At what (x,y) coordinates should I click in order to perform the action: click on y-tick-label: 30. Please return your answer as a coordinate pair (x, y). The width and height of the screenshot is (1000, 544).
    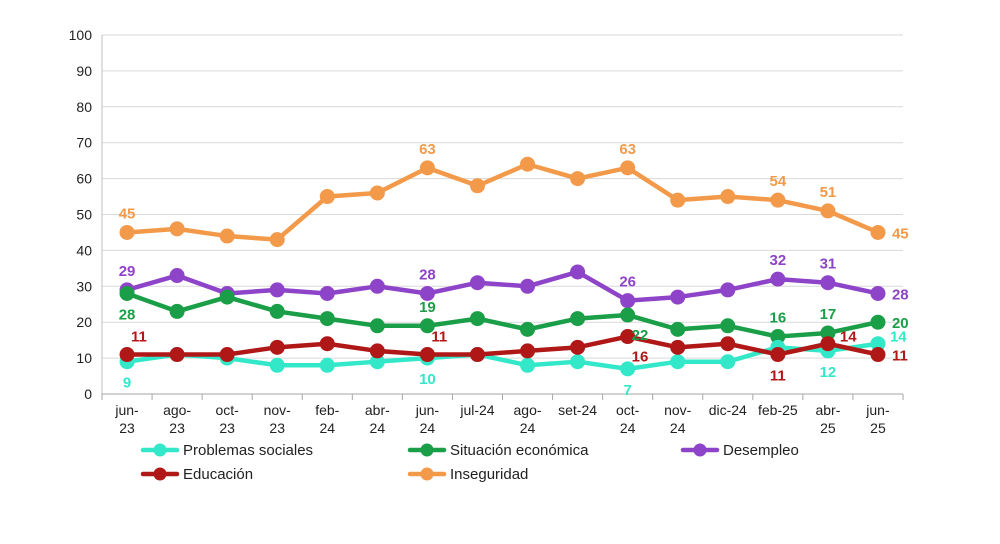
    Looking at the image, I should click on (84, 286).